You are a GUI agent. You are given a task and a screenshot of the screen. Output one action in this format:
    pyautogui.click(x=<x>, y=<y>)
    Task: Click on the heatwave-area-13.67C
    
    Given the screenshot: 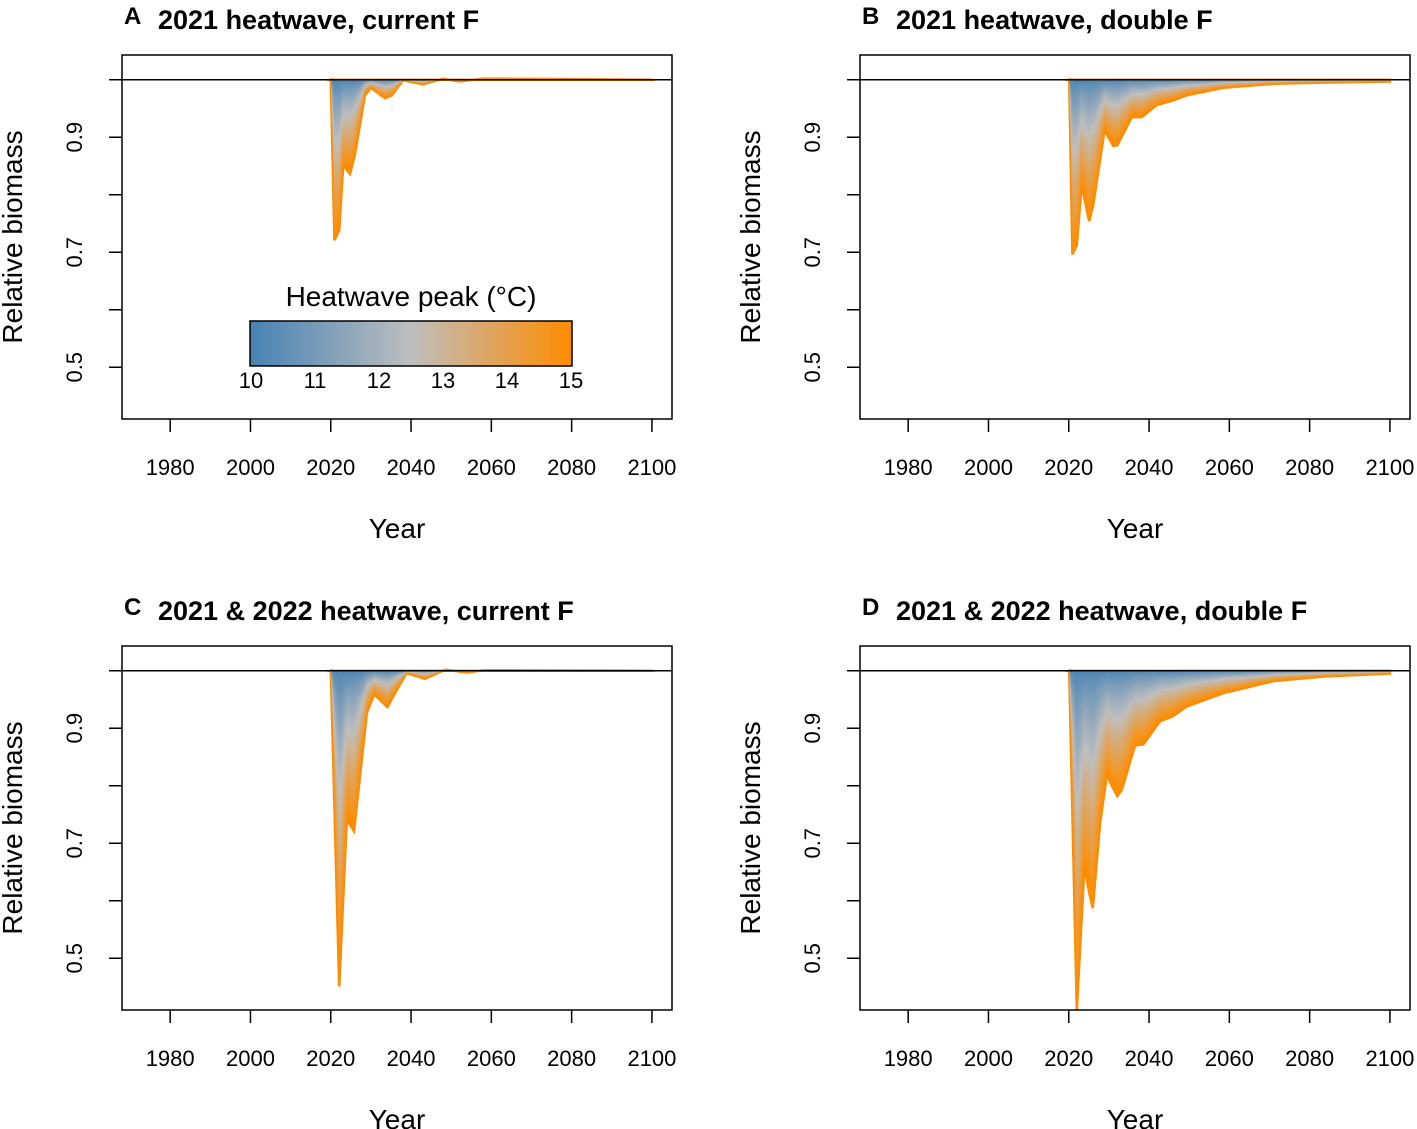 What is the action you would take?
    pyautogui.click(x=491, y=776)
    